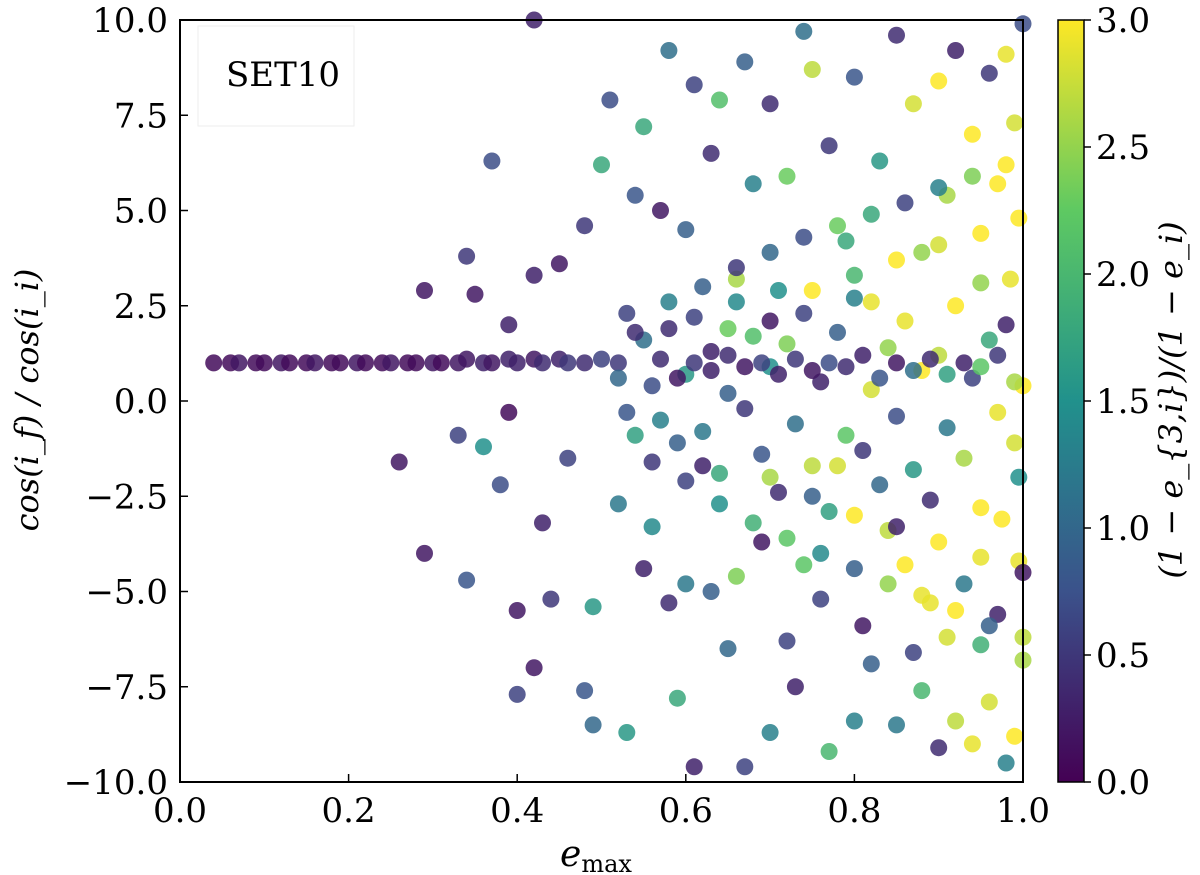  What do you see at coordinates (349, 811) in the screenshot?
I see `x-tick-label: 0.2` at bounding box center [349, 811].